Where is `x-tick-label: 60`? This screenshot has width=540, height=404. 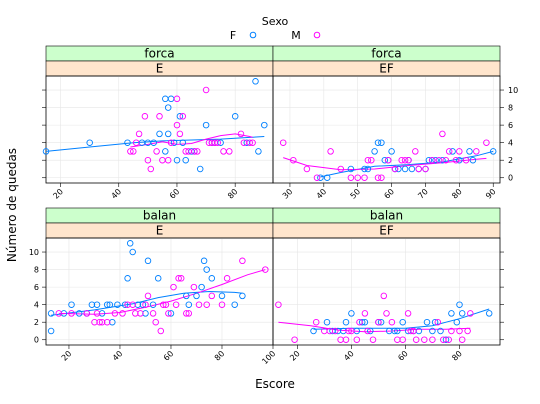 x-tick-label: 60 is located at coordinates (175, 194).